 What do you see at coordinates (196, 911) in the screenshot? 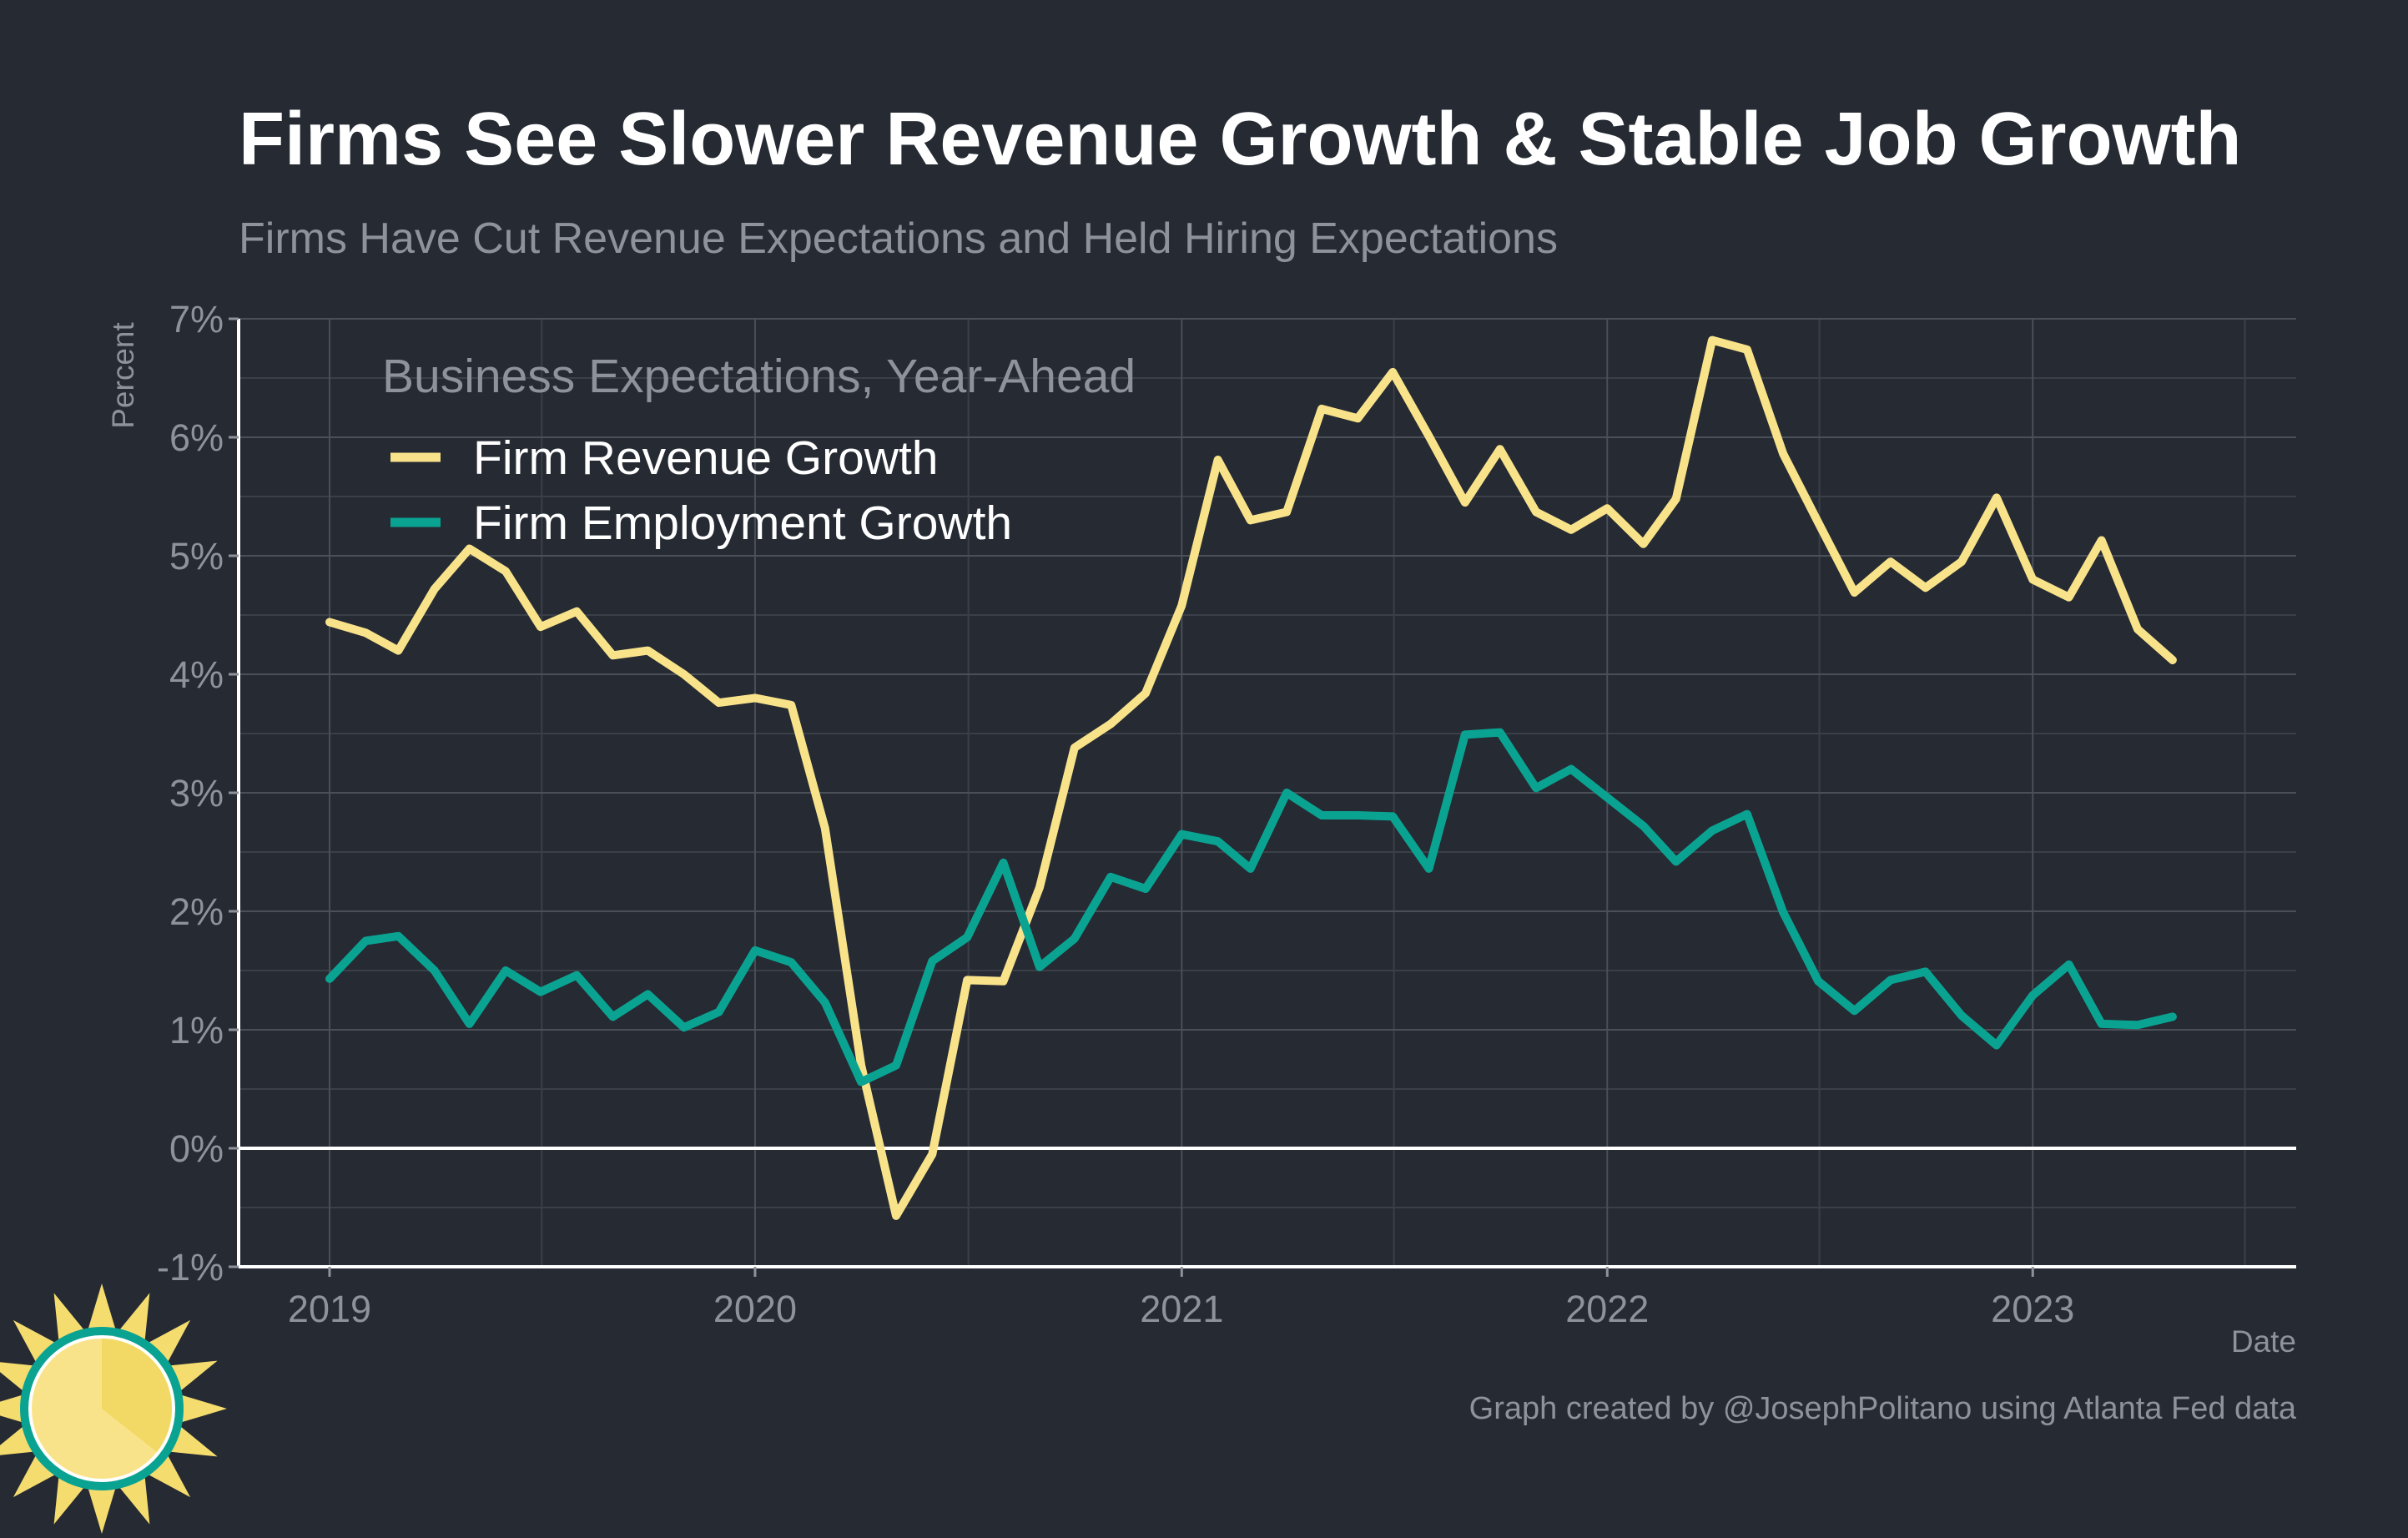
I see `y-tick-label: 2%` at bounding box center [196, 911].